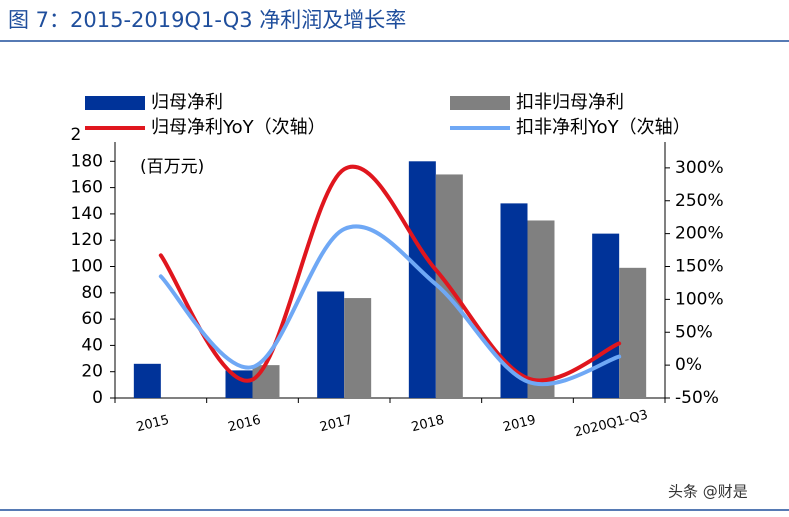 This screenshot has height=517, width=789. I want to click on y2-tick-label: 0%, so click(688, 365).